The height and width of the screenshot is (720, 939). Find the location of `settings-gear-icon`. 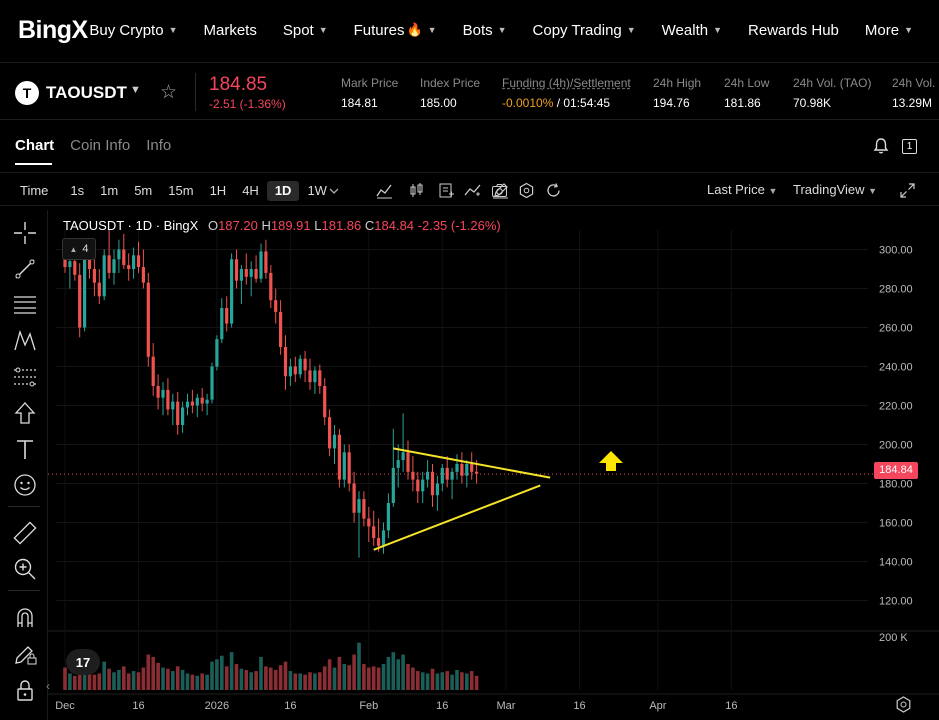

settings-gear-icon is located at coordinates (903, 704).